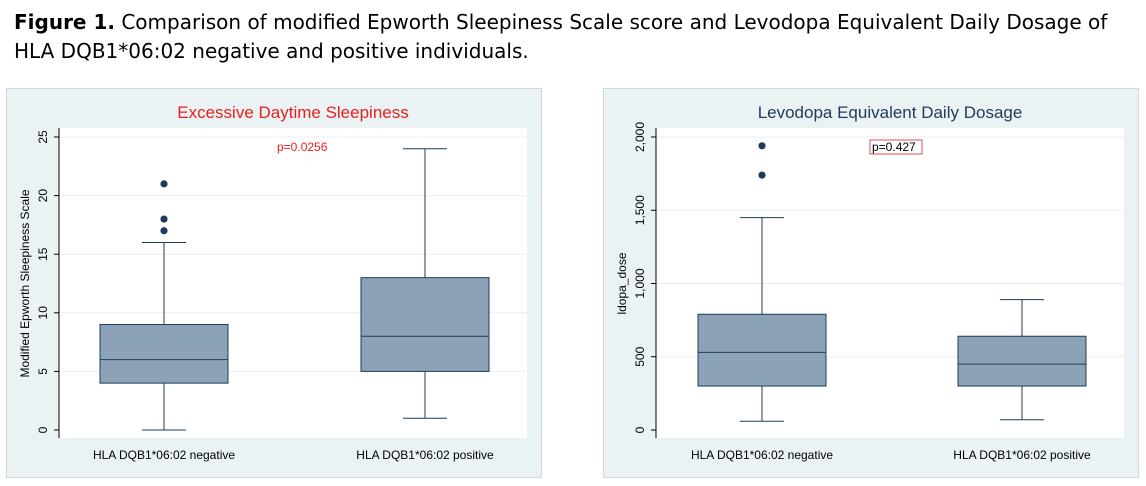 This screenshot has height=486, width=1146. What do you see at coordinates (640, 210) in the screenshot?
I see `y-tick-label: 1,500` at bounding box center [640, 210].